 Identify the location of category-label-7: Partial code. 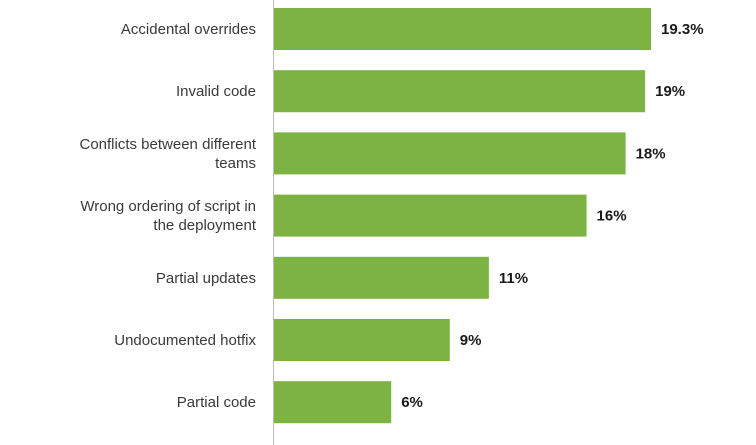
(216, 402).